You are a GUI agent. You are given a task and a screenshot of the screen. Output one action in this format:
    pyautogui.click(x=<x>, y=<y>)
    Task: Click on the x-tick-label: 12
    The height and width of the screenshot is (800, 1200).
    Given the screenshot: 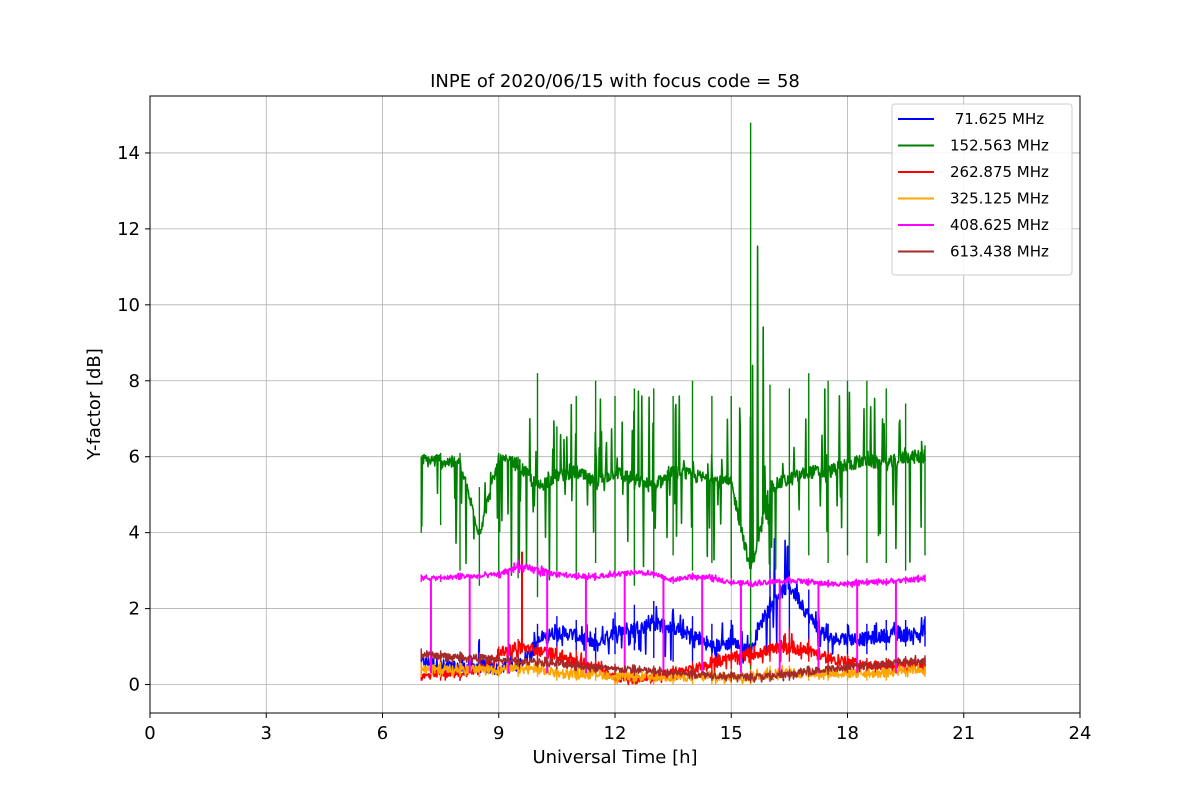 What is the action you would take?
    pyautogui.click(x=615, y=733)
    